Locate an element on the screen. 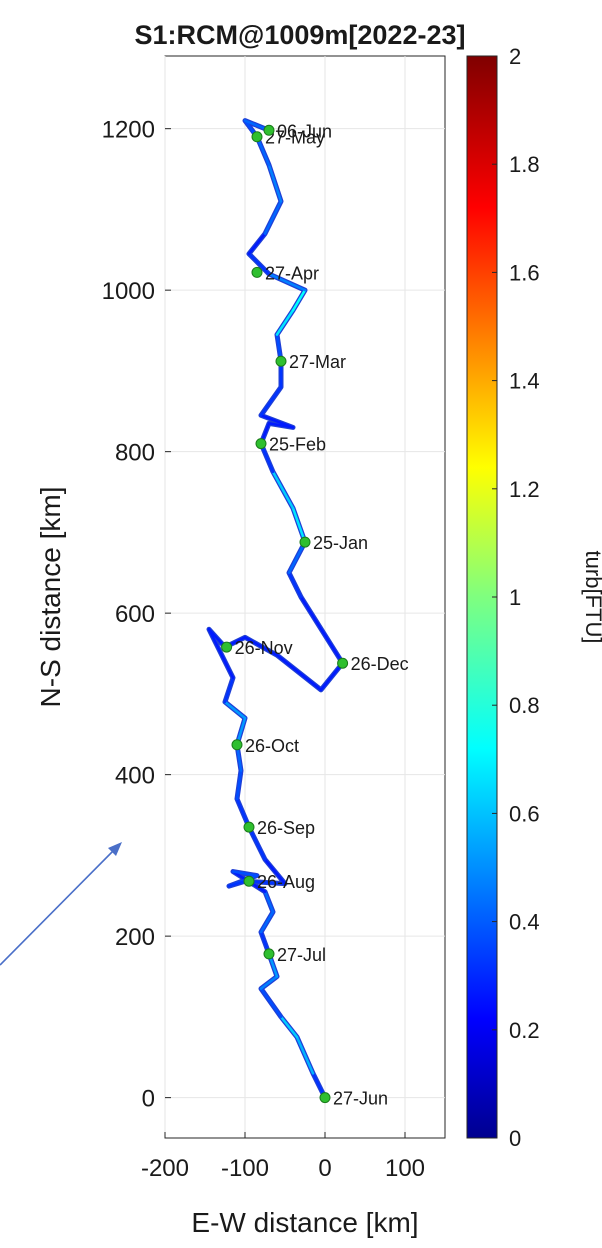  x-tick-label: -200 is located at coordinates (165, 1168).